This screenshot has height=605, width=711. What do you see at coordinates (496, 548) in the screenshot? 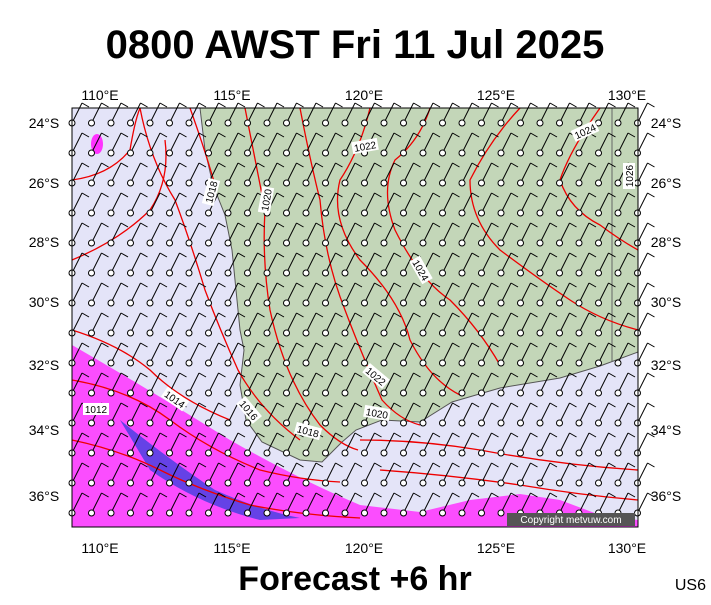
I see `longitude-label: 125°E` at bounding box center [496, 548].